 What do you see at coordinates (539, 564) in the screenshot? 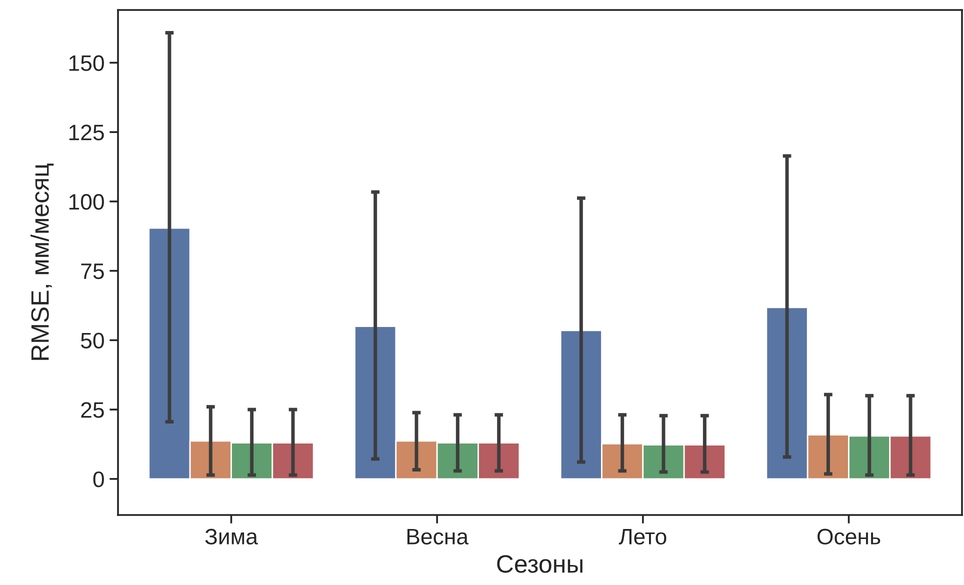
I see `x-axis-title: Сезоны` at bounding box center [539, 564].